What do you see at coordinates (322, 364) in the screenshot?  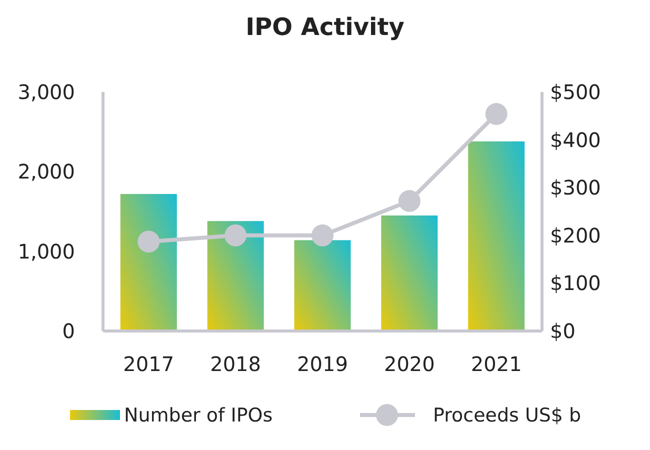 I see `x-tick-label: 2019` at bounding box center [322, 364].